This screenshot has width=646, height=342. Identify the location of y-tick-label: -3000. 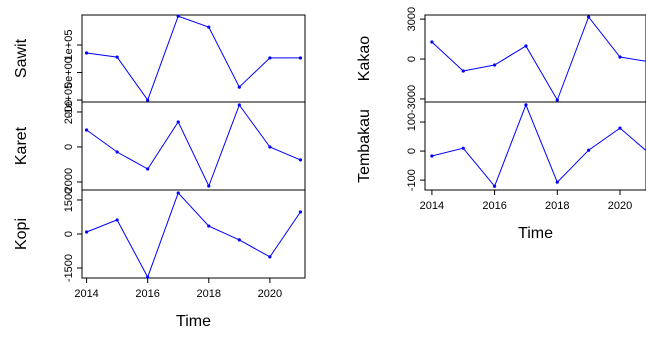
(412, 99).